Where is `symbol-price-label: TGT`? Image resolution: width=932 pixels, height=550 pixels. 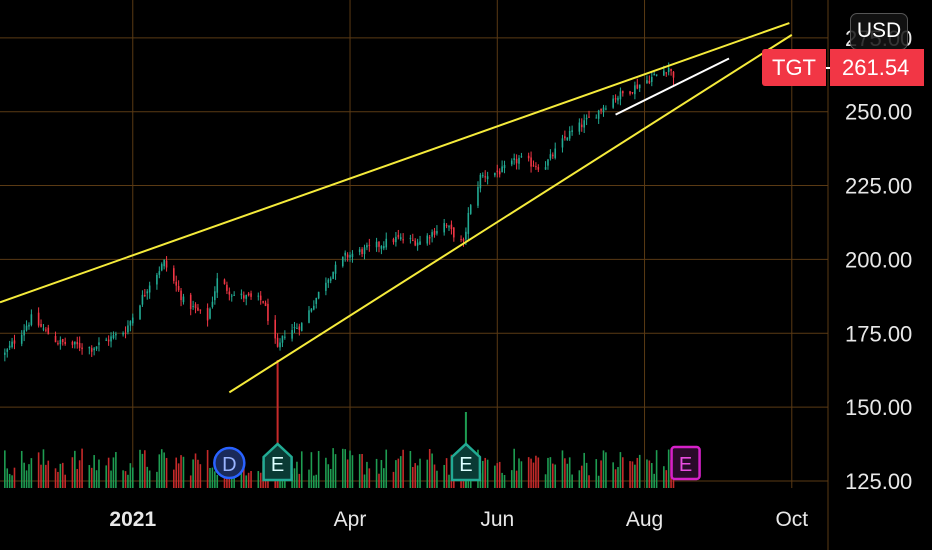 symbol-price-label: TGT is located at coordinates (794, 67).